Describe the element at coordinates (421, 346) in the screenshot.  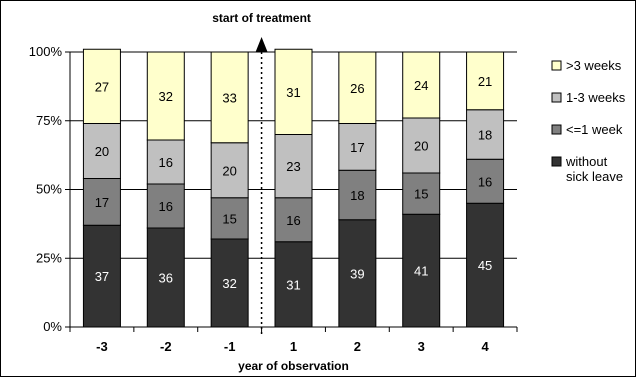
I see `x-tick-label: 3` at that location.